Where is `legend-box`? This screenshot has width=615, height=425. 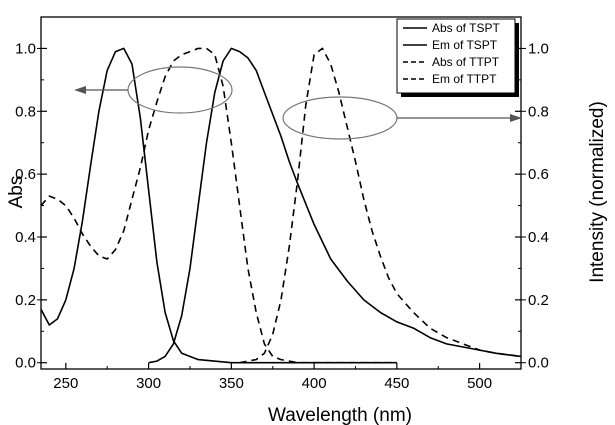 legend-box is located at coordinates (456, 56).